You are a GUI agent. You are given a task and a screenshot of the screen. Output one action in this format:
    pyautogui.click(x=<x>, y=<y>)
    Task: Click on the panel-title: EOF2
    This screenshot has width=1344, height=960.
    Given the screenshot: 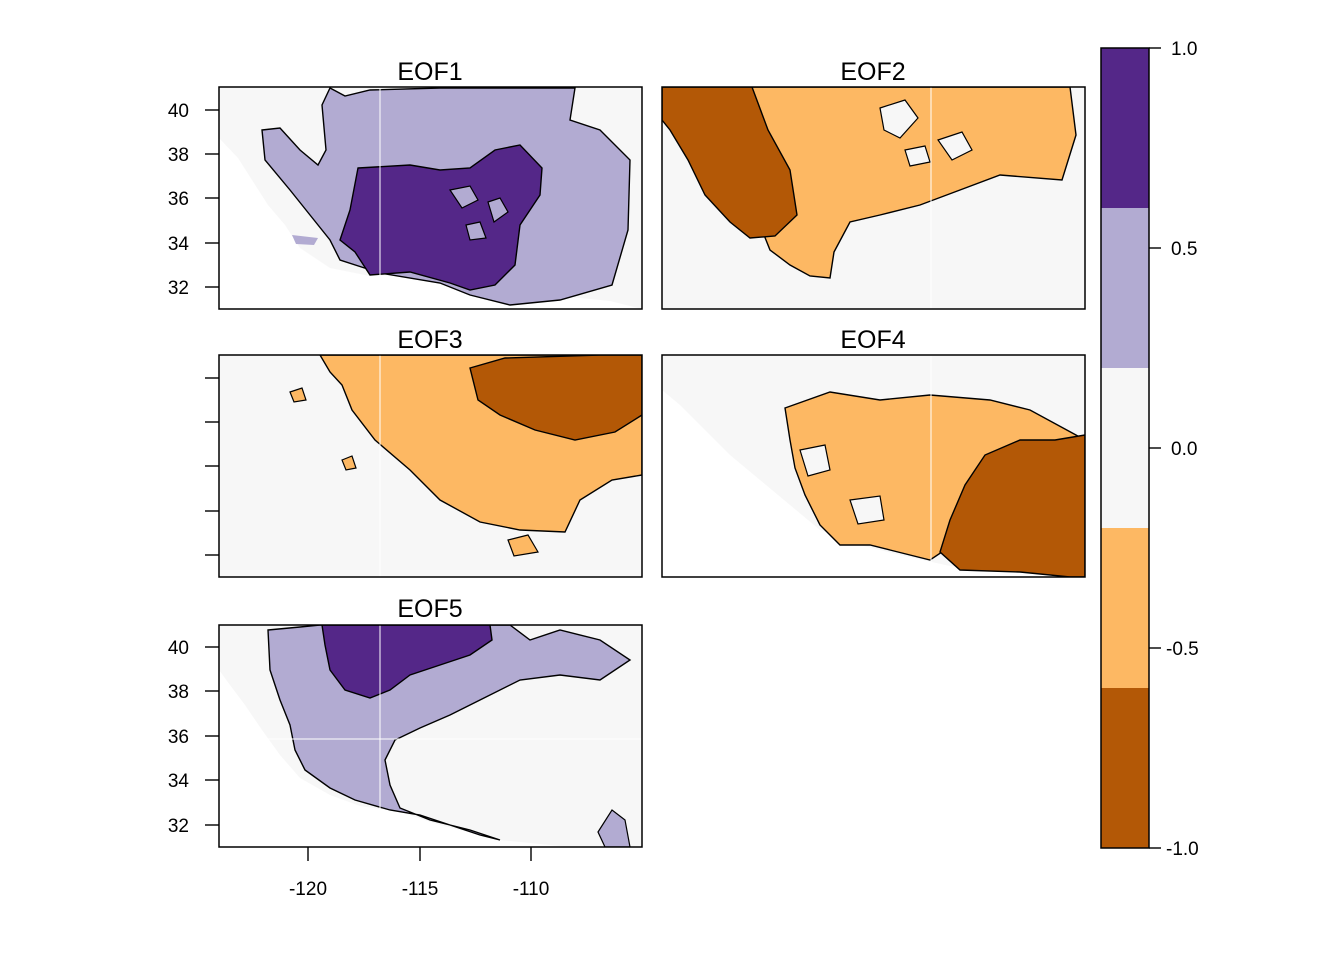 What is the action you would take?
    pyautogui.click(x=872, y=72)
    